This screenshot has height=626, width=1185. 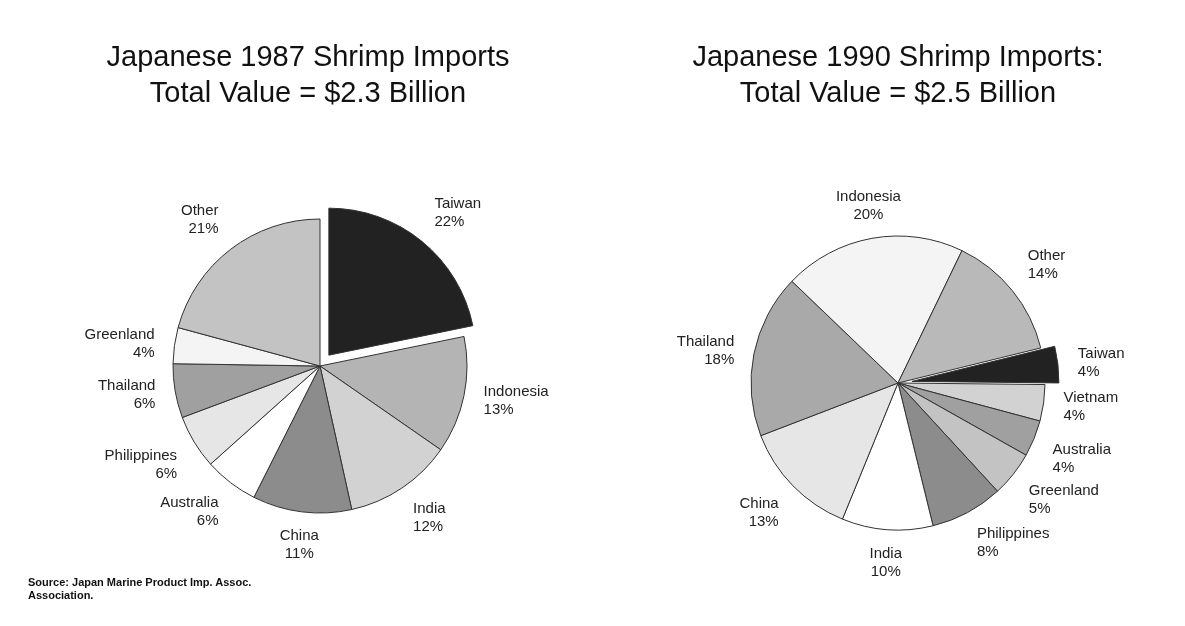 I want to click on chart-title: Japanese 1990 Shrimp Imports: Total Value = $2.5 Billion, so click(x=898, y=74).